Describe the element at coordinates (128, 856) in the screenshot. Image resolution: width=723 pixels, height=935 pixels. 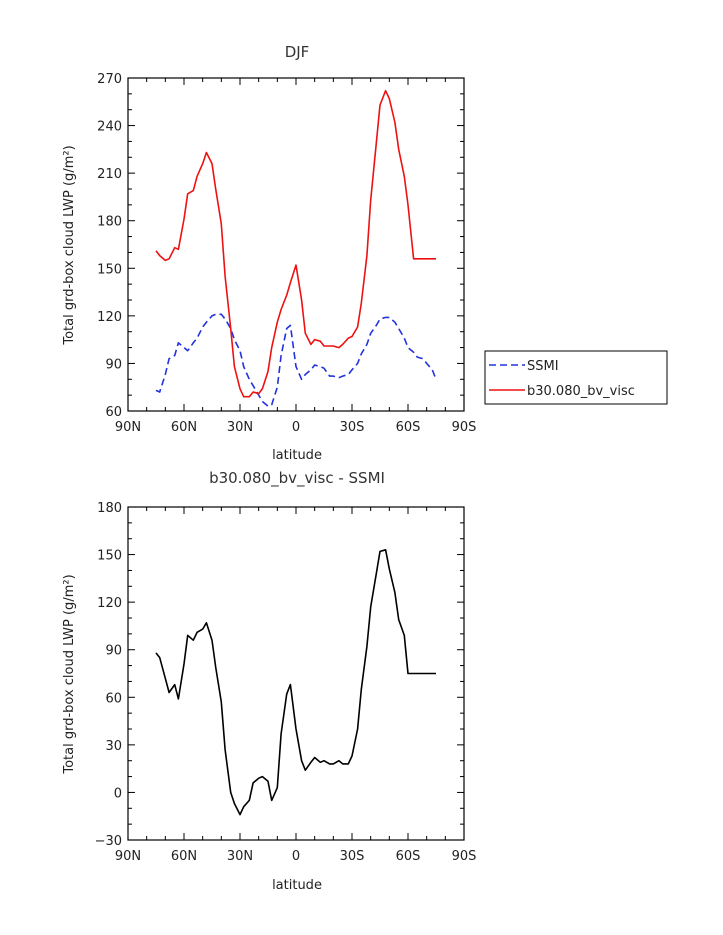
I see `bottom-chart-xtick-label: 90N` at that location.